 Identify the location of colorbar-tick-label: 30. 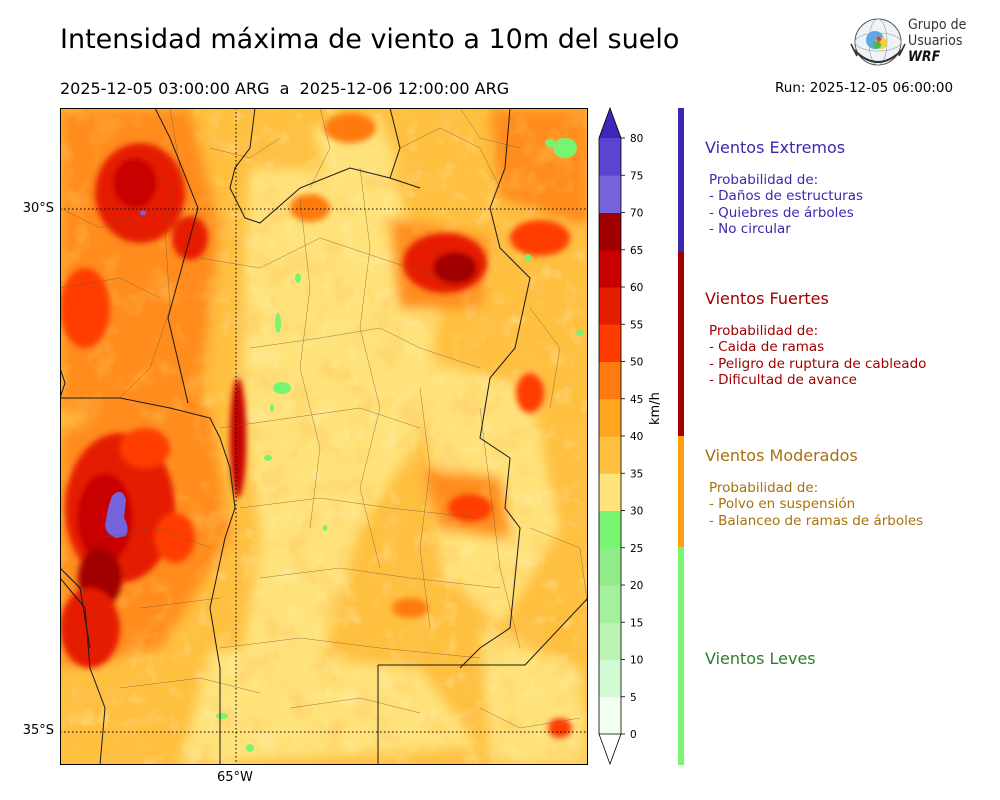
(636, 512).